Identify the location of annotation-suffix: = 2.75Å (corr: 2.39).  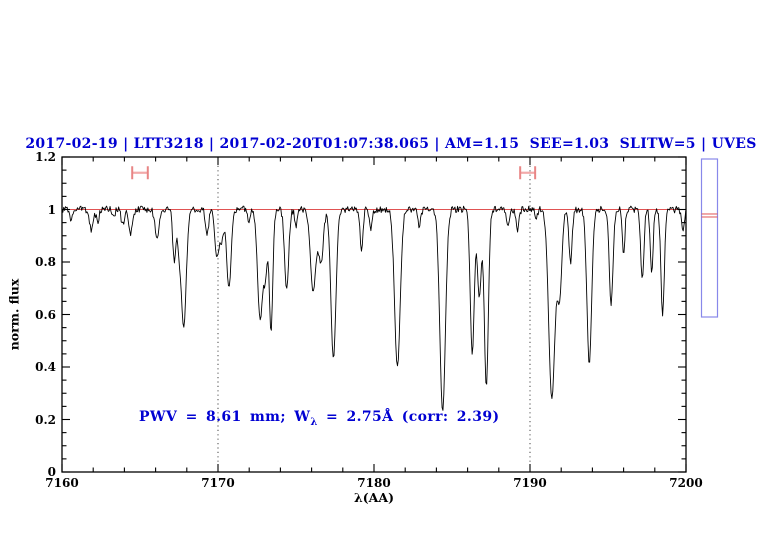
(408, 417).